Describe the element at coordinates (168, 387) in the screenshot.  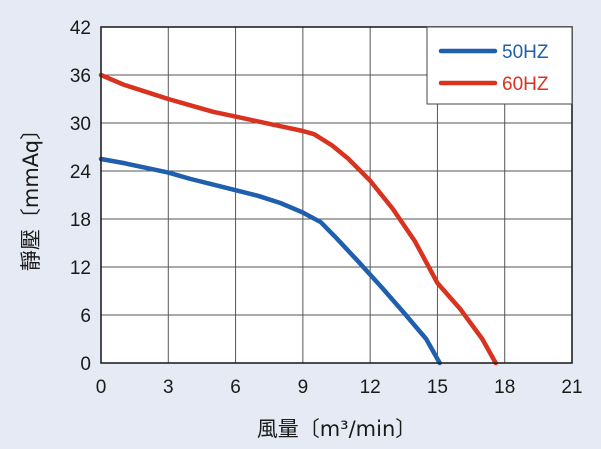
I see `x-tick-label: 3` at that location.